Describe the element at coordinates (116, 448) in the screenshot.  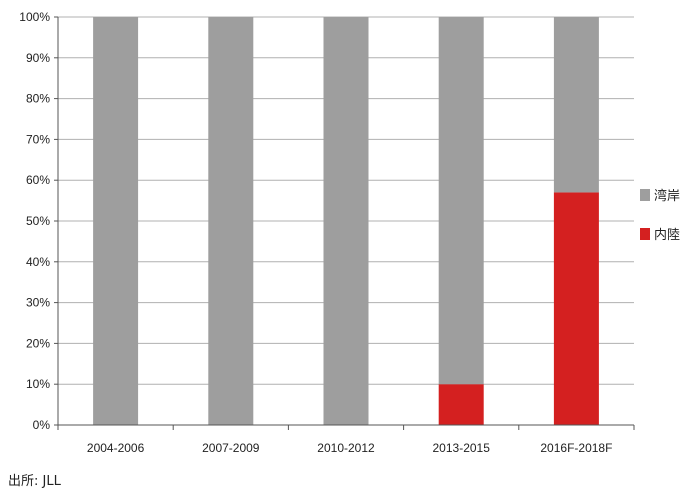
I see `x-tick-label: 2004-2006` at that location.